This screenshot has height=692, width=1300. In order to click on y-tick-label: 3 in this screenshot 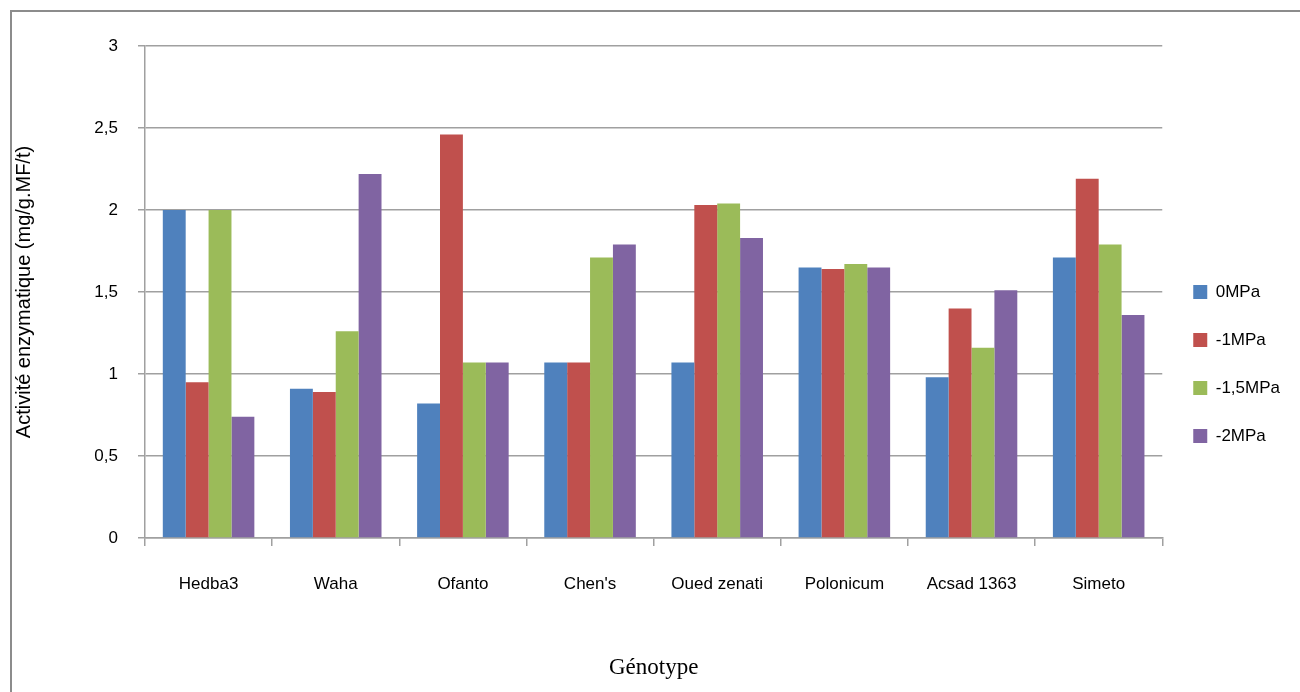, I will do `click(113, 45)`.